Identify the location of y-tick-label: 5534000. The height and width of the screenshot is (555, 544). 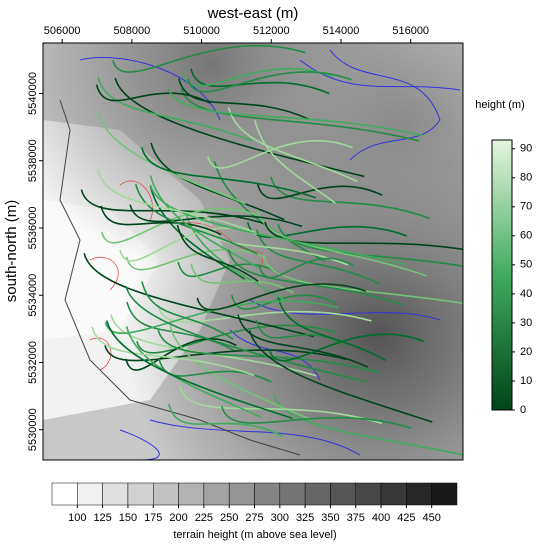
(33, 295).